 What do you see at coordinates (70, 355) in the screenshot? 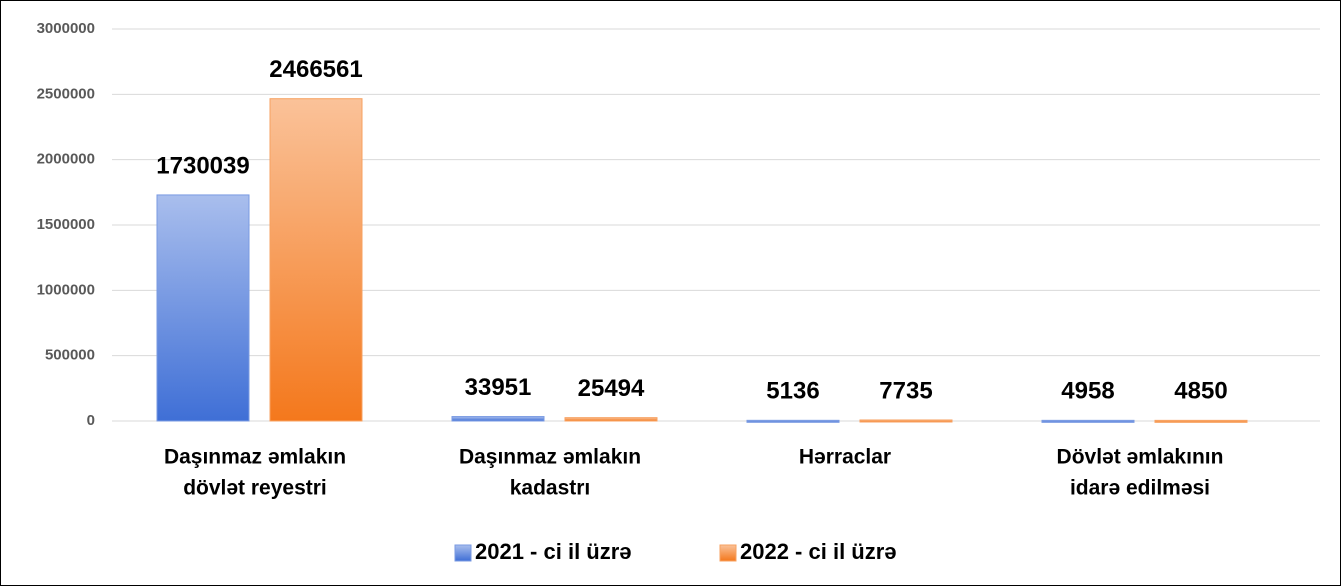
I see `y-tick-label: 500000` at bounding box center [70, 355].